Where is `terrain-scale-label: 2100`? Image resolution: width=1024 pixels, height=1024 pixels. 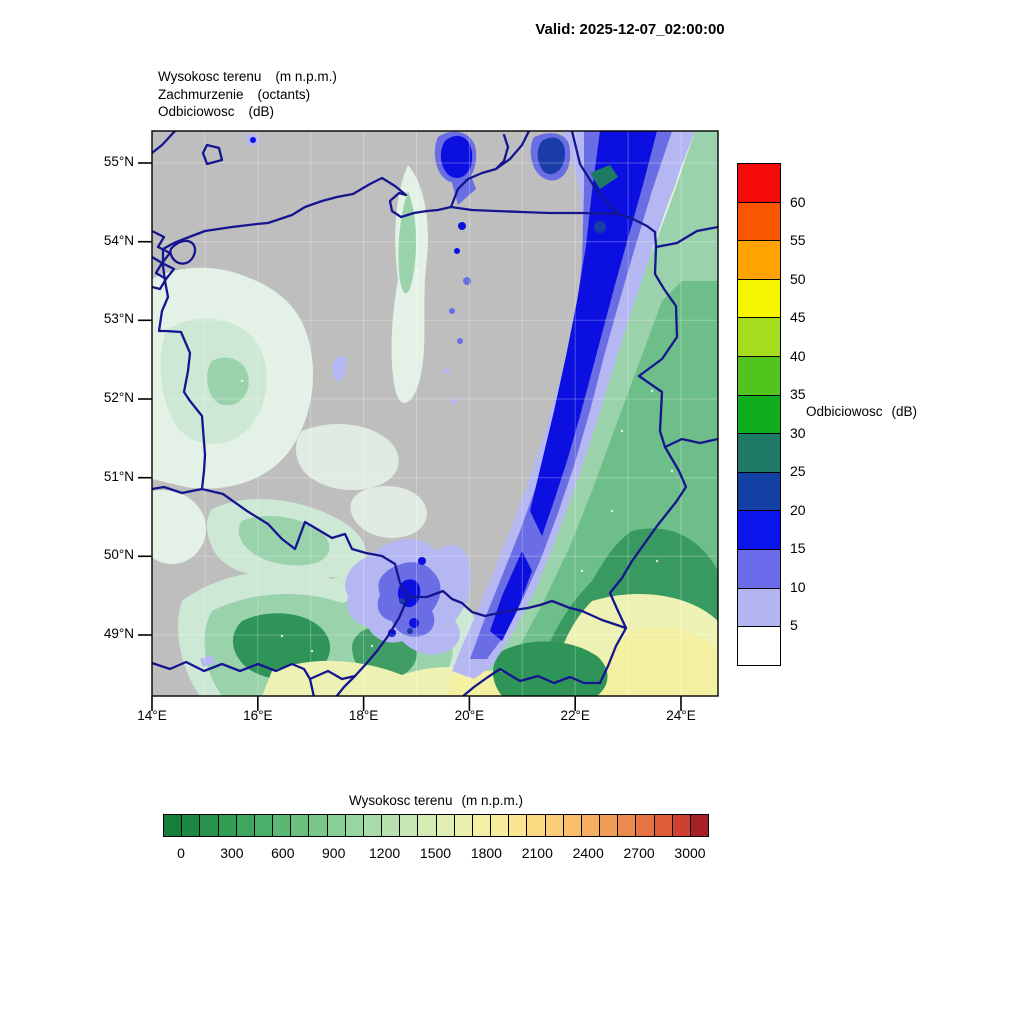
terrain-scale-label: 2100 is located at coordinates (537, 853).